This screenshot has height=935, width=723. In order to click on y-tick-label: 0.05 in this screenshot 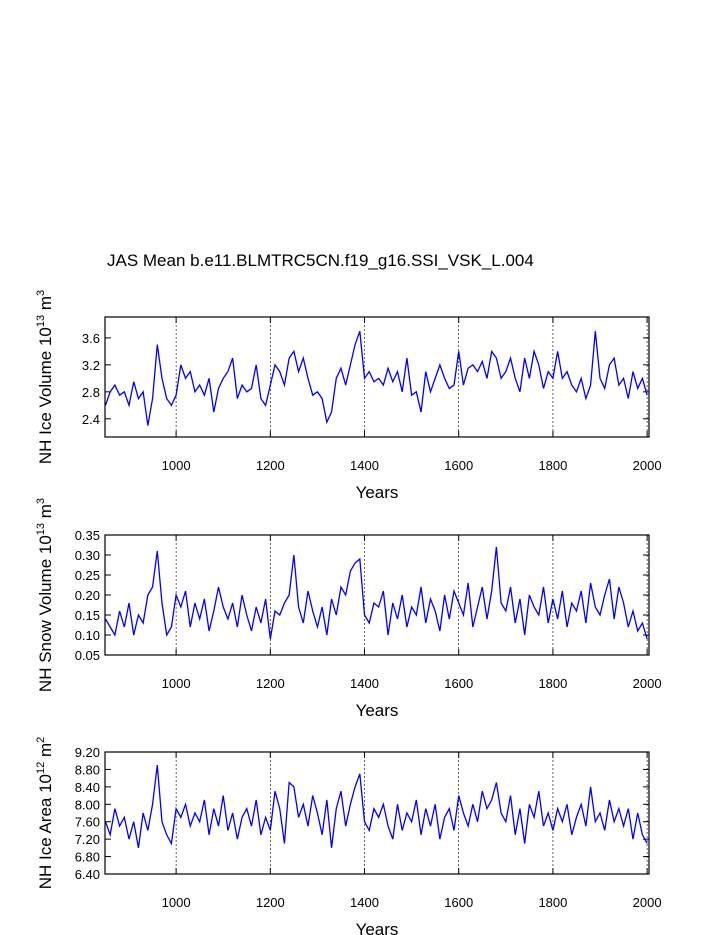, I will do `click(87, 655)`.